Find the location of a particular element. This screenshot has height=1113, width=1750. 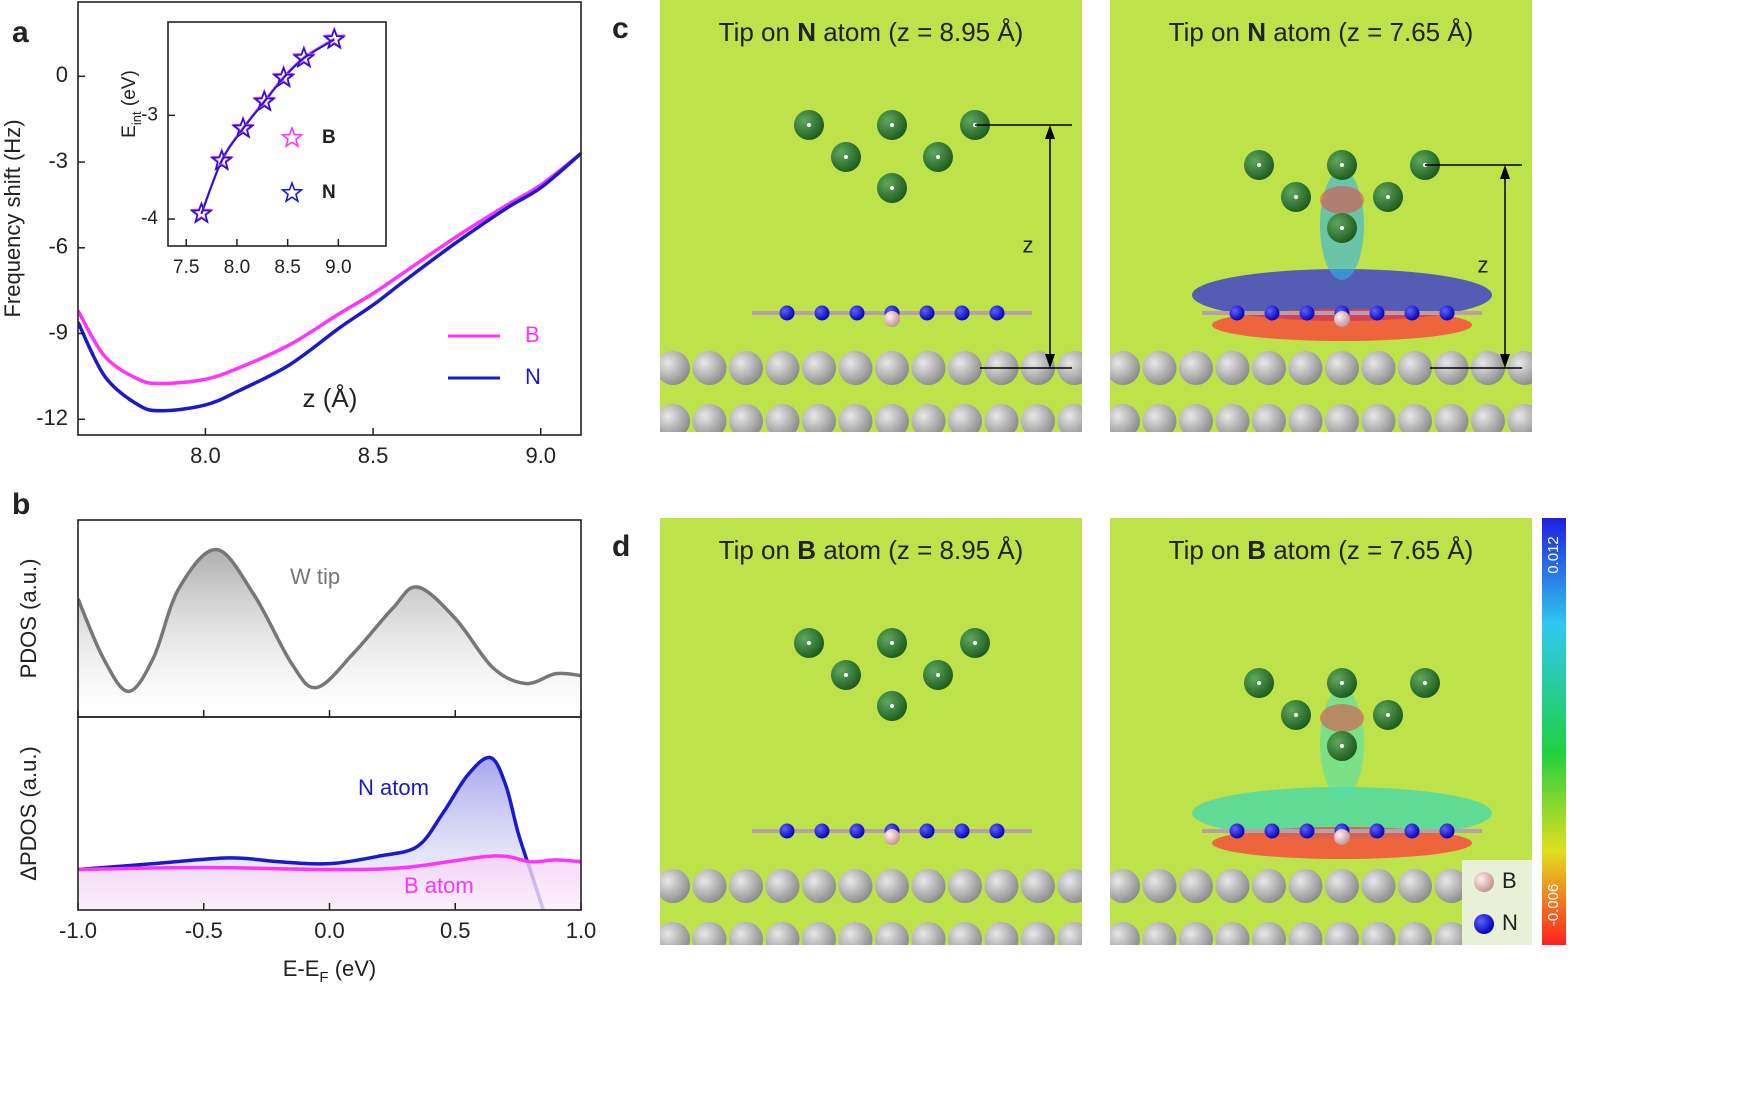

annotation: W tip is located at coordinates (315, 576).